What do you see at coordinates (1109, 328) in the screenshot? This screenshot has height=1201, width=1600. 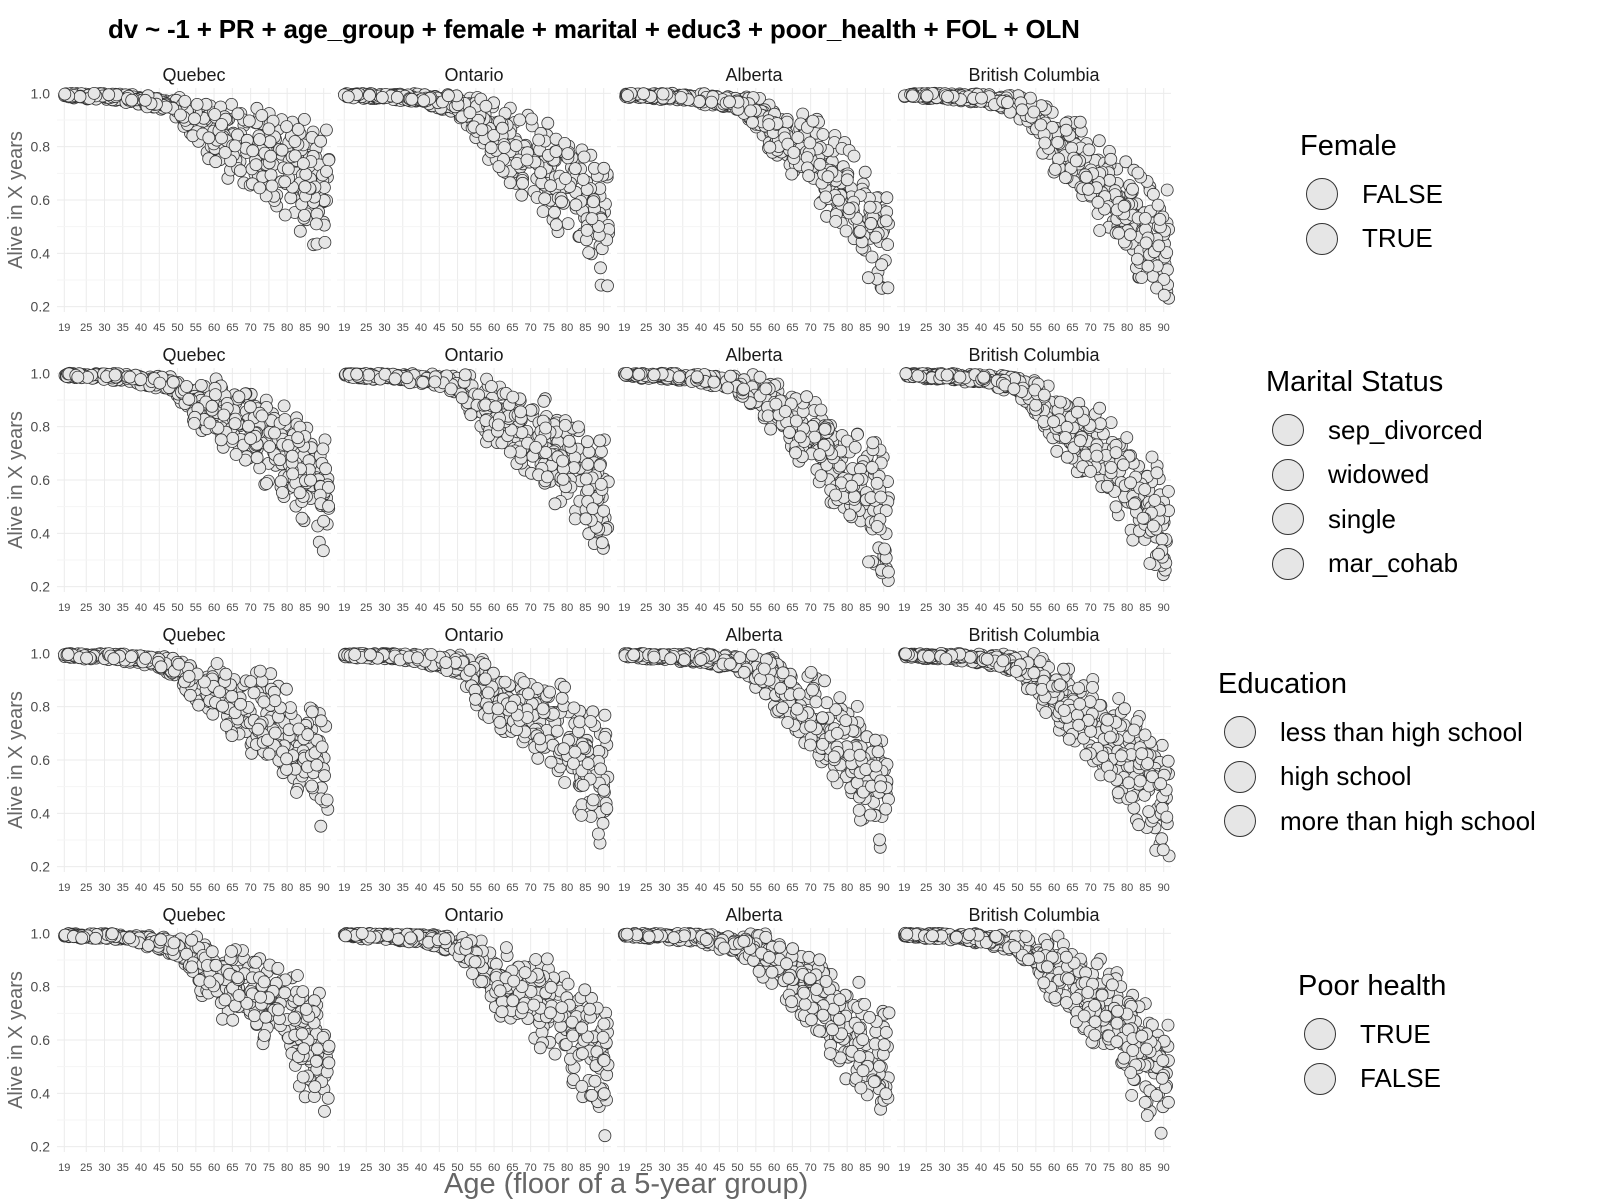 I see `x-tick-label: 75` at bounding box center [1109, 328].